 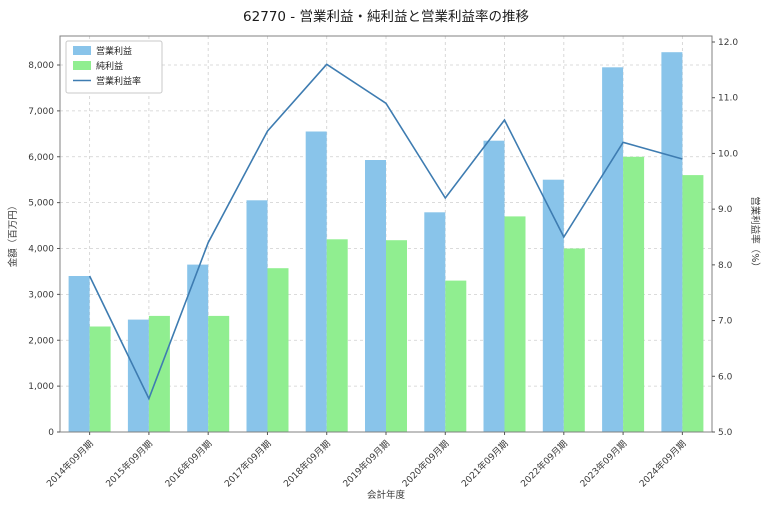 What do you see at coordinates (41, 66) in the screenshot?
I see `left-tick-label: 8,000` at bounding box center [41, 66].